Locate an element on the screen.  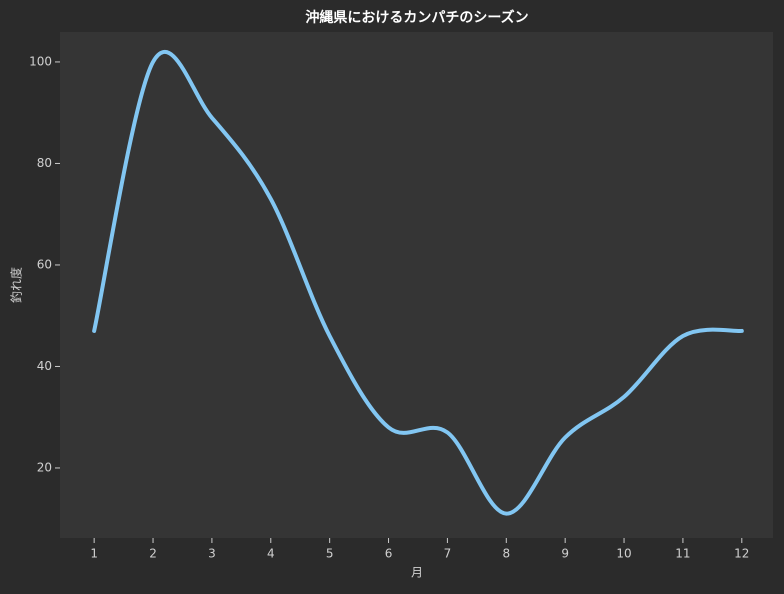
y-tick-label: 40 is located at coordinates (44, 366).